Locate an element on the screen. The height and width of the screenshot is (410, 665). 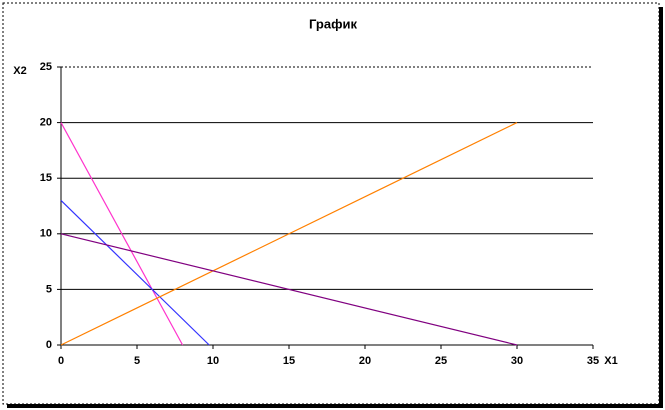
x-tick-label: 25 is located at coordinates (441, 361).